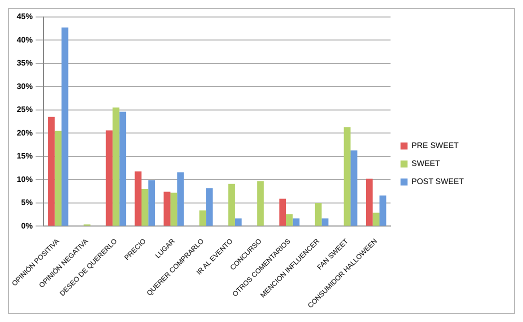  I want to click on y-tick-label: 15%, so click(24, 156).